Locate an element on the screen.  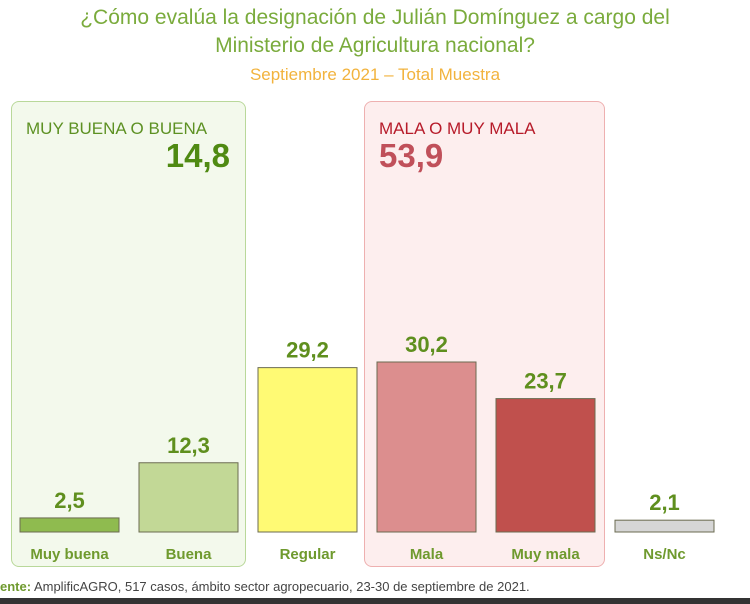
category-label: Muy buena is located at coordinates (69, 554).